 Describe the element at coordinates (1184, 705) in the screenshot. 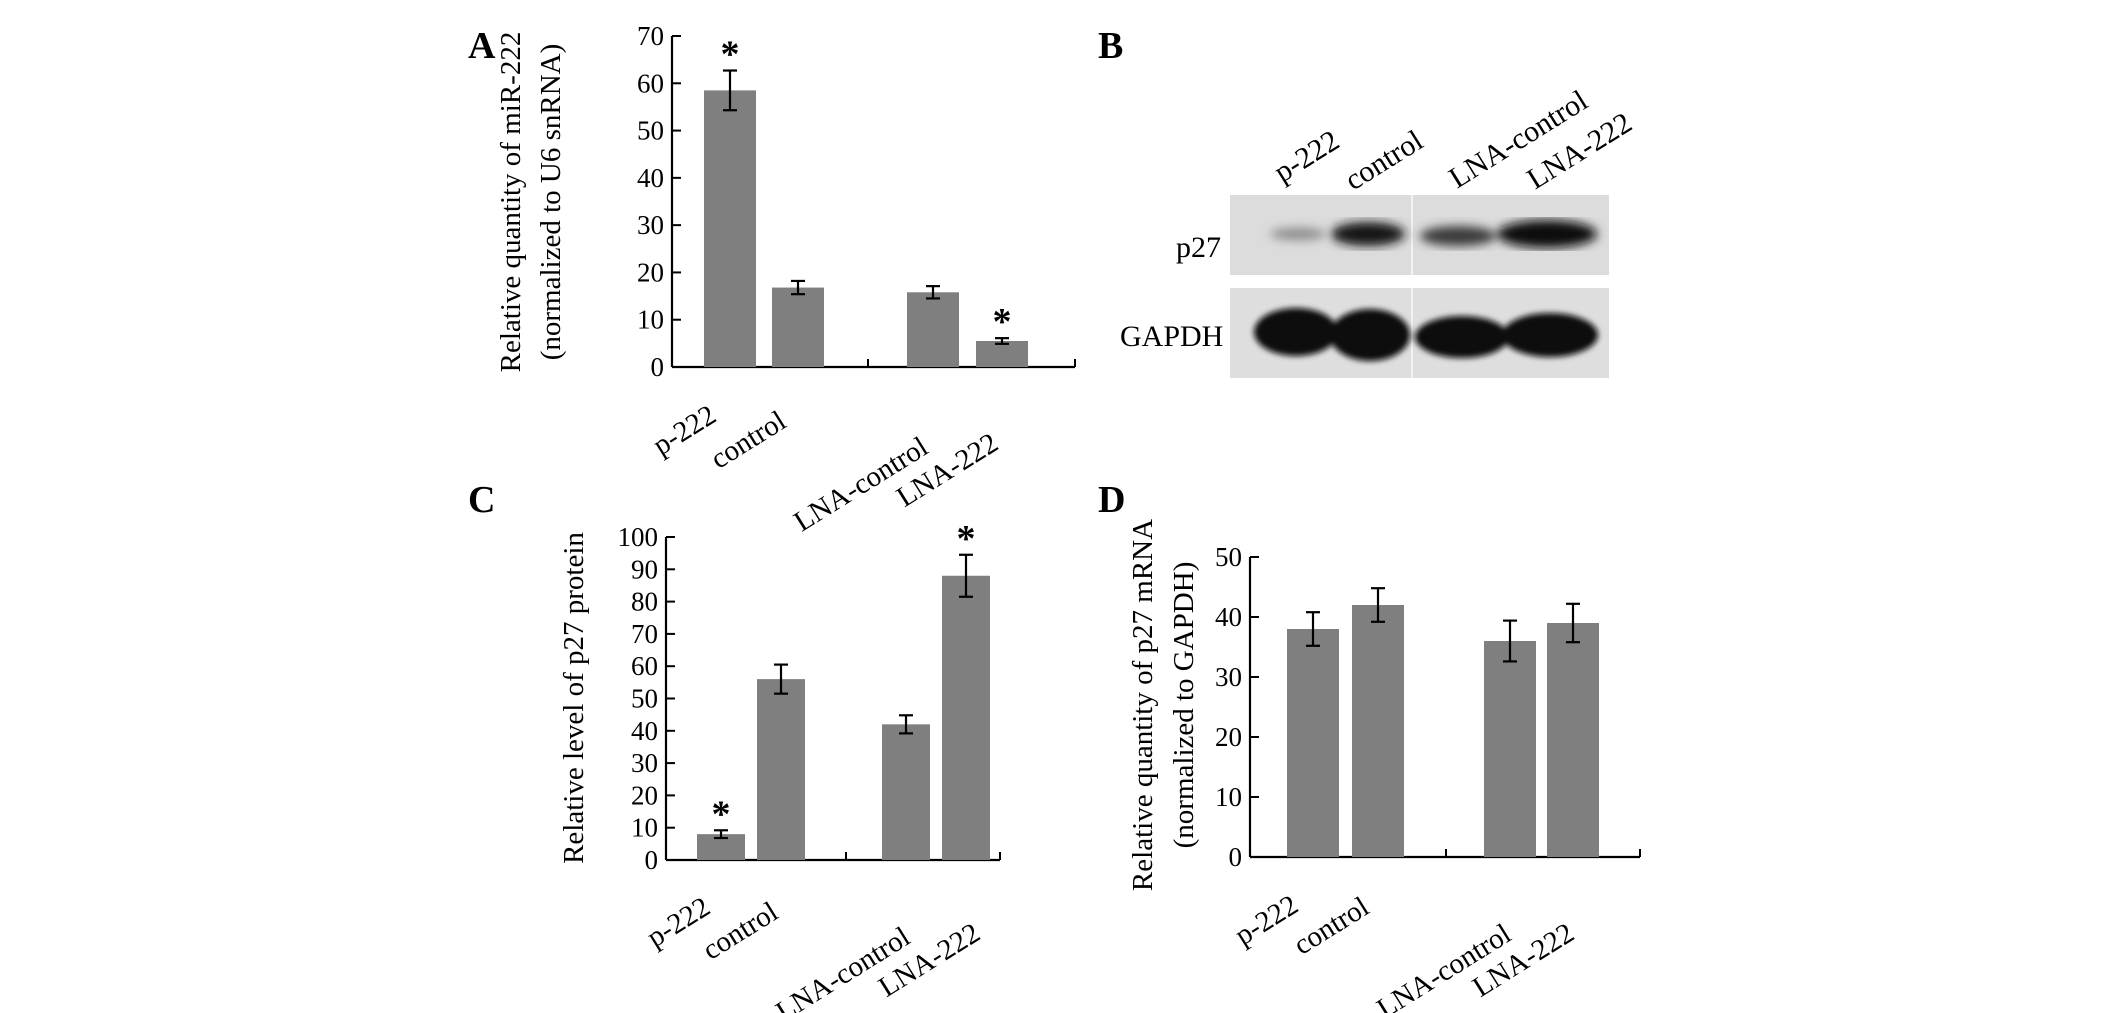

I see `chart-d-y-axis-label-1: (normalized to GAPDH)` at that location.